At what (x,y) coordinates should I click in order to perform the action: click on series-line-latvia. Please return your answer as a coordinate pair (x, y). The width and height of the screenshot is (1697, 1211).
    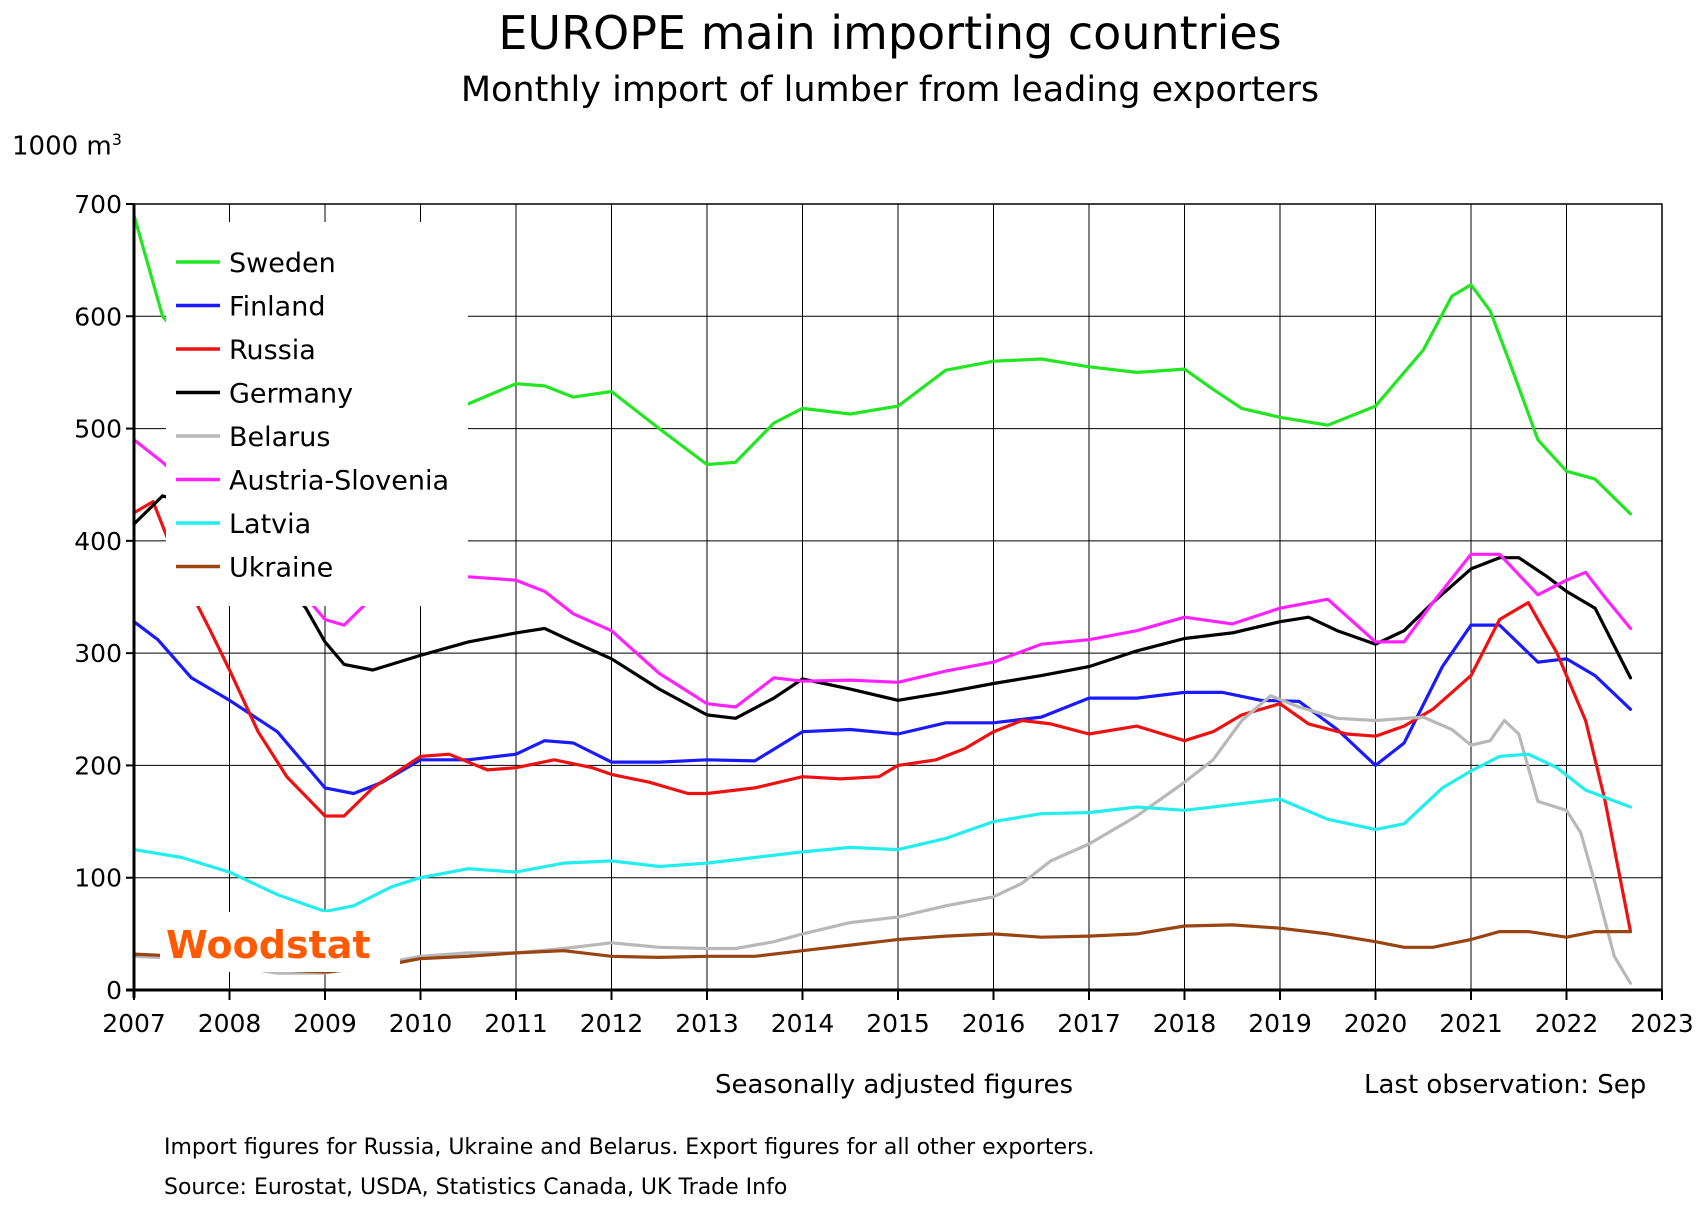
    Looking at the image, I should click on (882, 832).